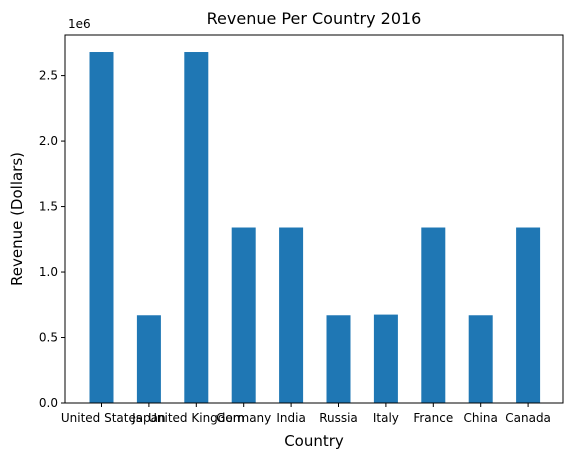  What do you see at coordinates (48, 141) in the screenshot?
I see `y-tick-label: 2.0` at bounding box center [48, 141].